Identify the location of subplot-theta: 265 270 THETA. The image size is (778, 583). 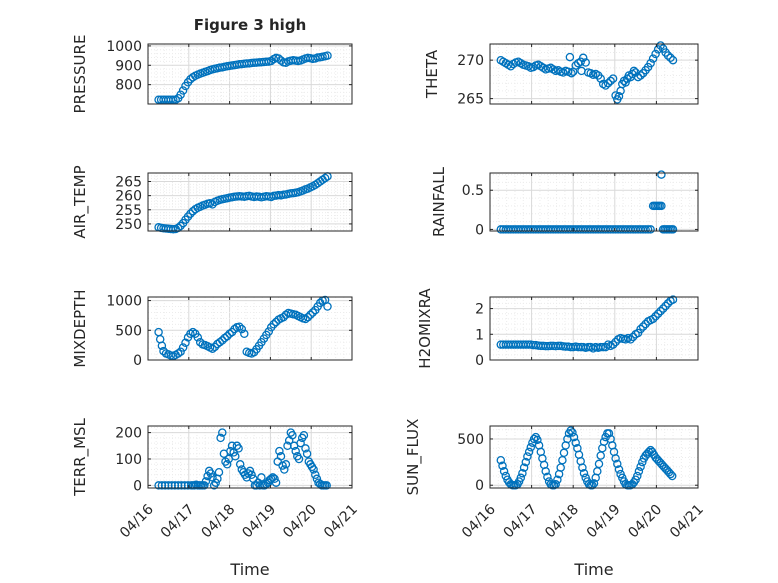
(561, 74).